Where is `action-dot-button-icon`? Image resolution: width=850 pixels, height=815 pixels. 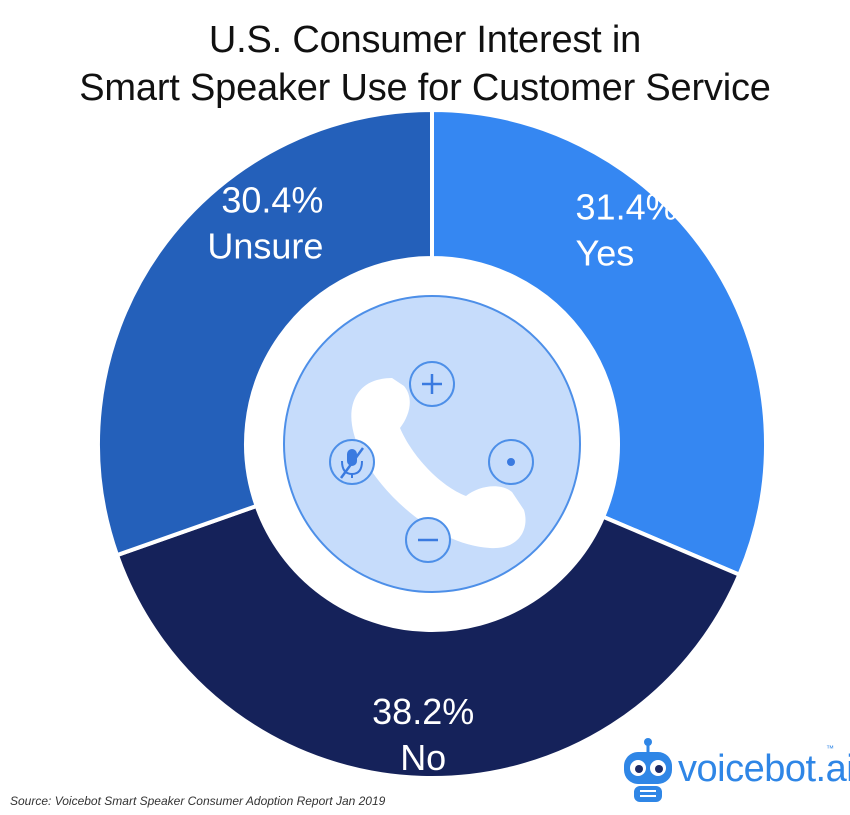 action-dot-button-icon is located at coordinates (511, 462).